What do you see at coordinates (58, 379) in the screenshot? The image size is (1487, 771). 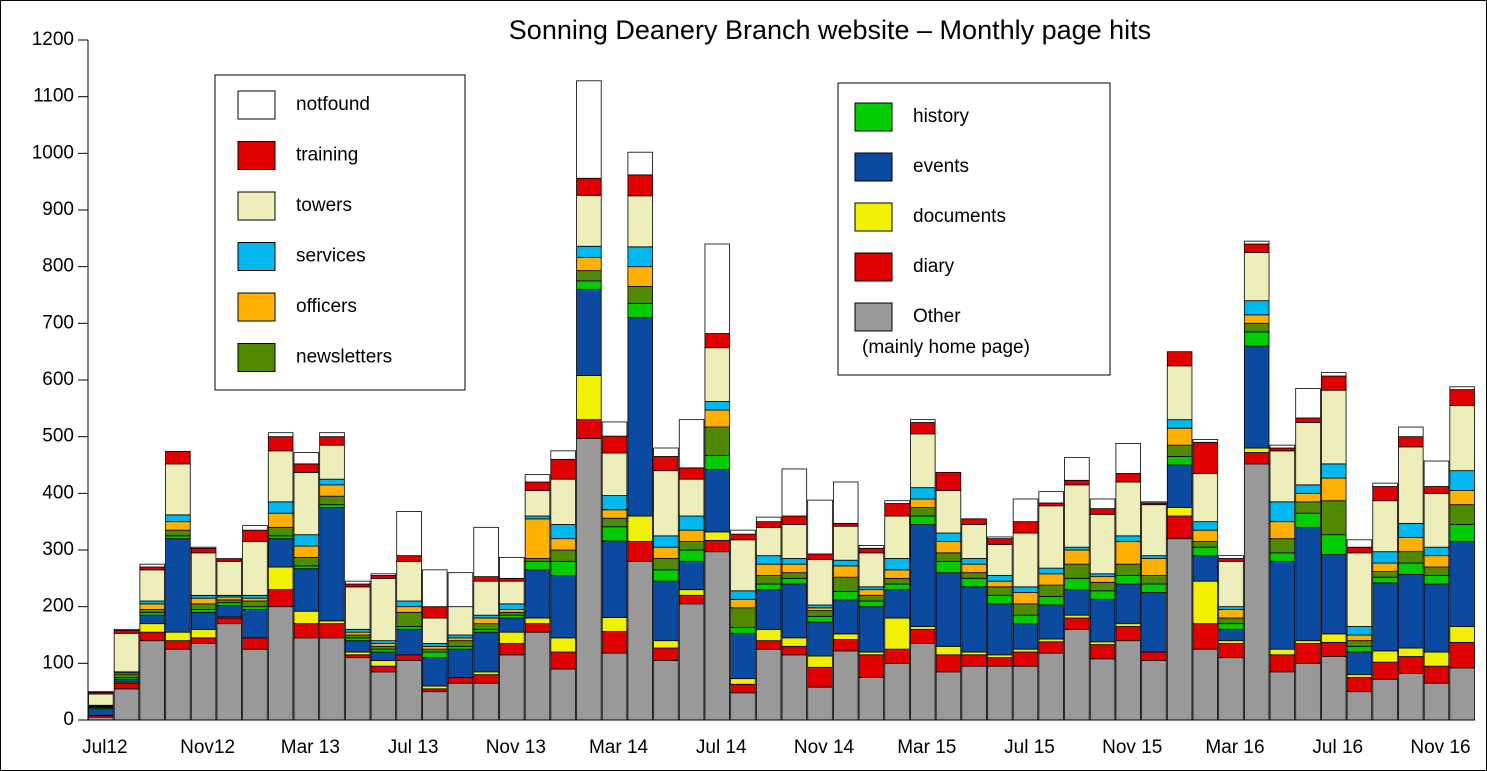 I see `y-tick-label: 600` at bounding box center [58, 379].